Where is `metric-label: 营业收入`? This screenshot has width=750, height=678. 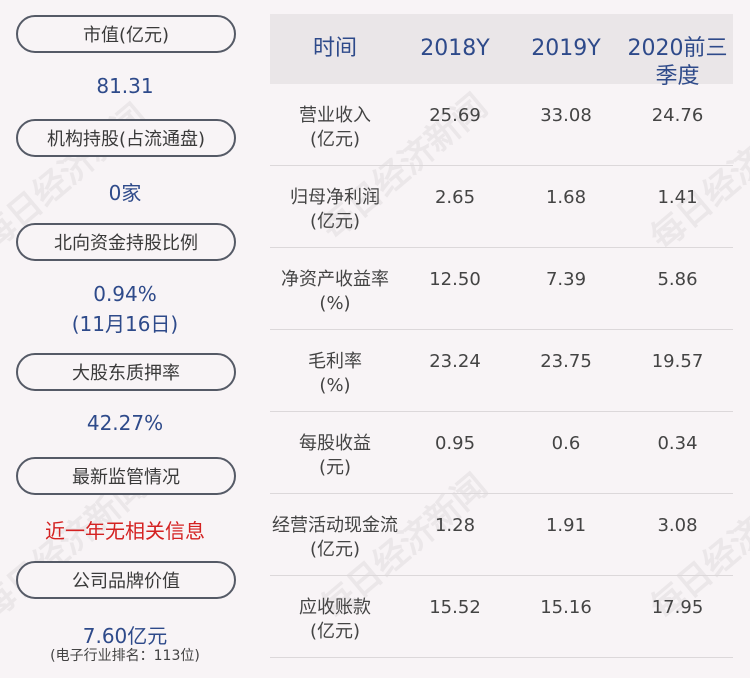 metric-label: 营业收入 is located at coordinates (335, 115).